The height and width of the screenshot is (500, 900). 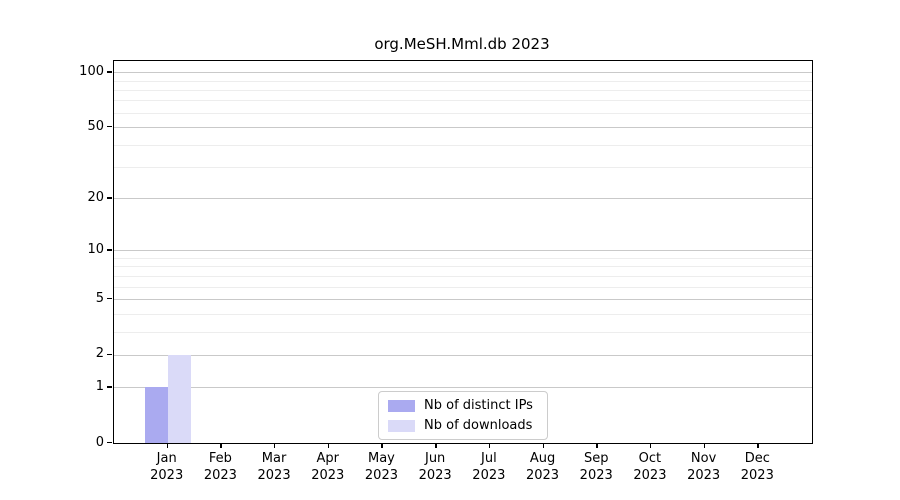 What do you see at coordinates (95, 197) in the screenshot?
I see `y-tick-label: 20` at bounding box center [95, 197].